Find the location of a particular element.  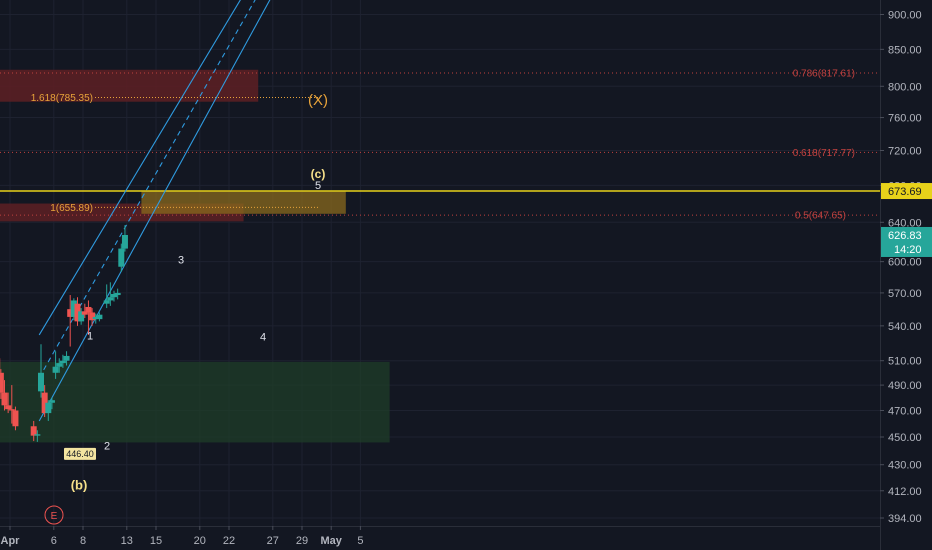

time-tick-label: 6 is located at coordinates (54, 541).